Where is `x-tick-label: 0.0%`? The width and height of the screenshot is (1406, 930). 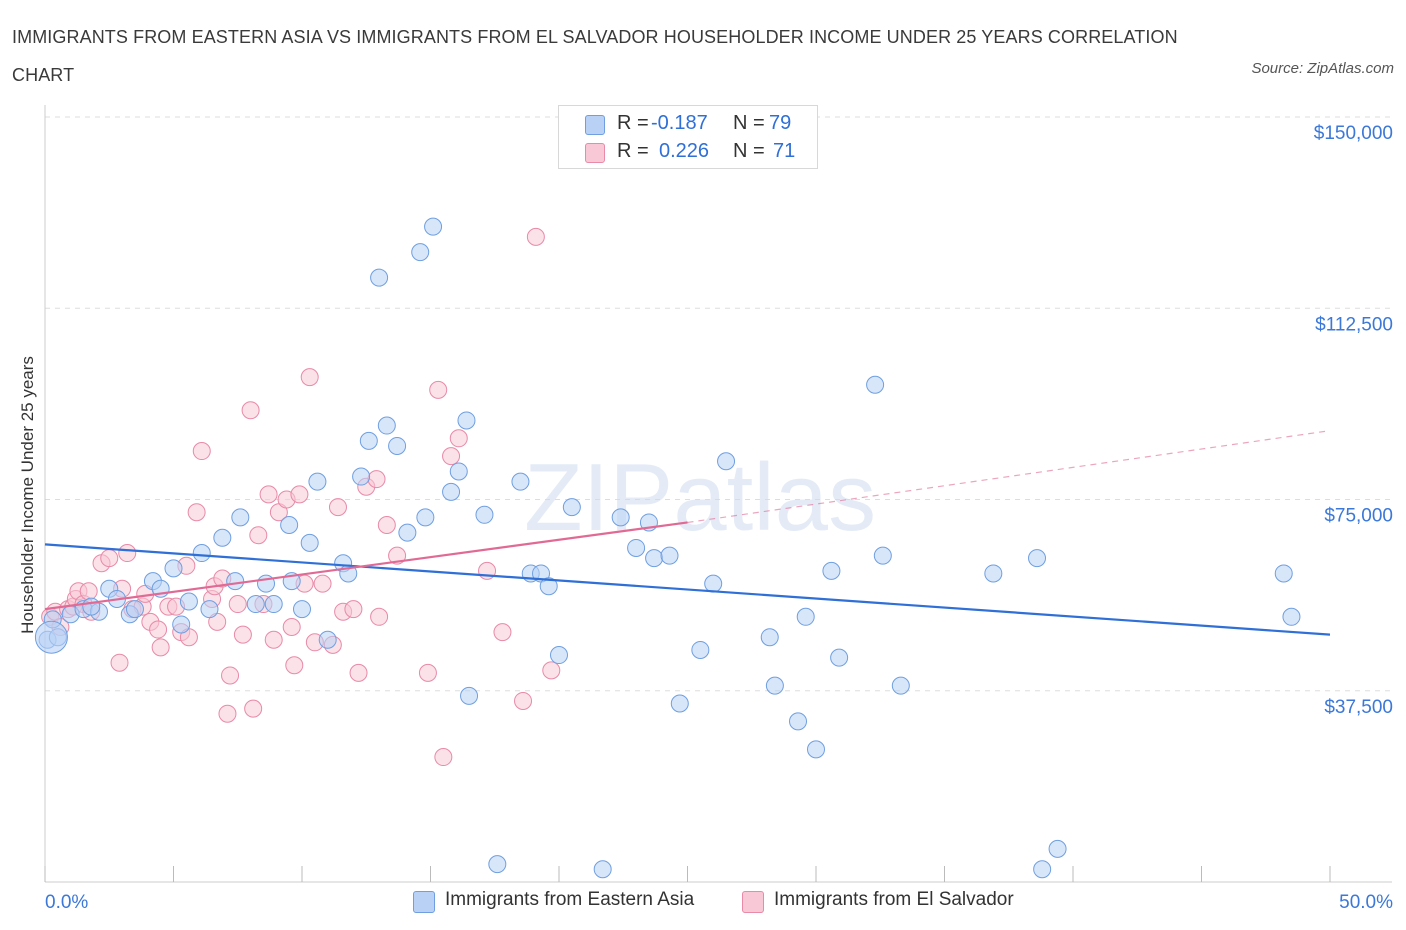
x-tick-label: 0.0% is located at coordinates (66, 902).